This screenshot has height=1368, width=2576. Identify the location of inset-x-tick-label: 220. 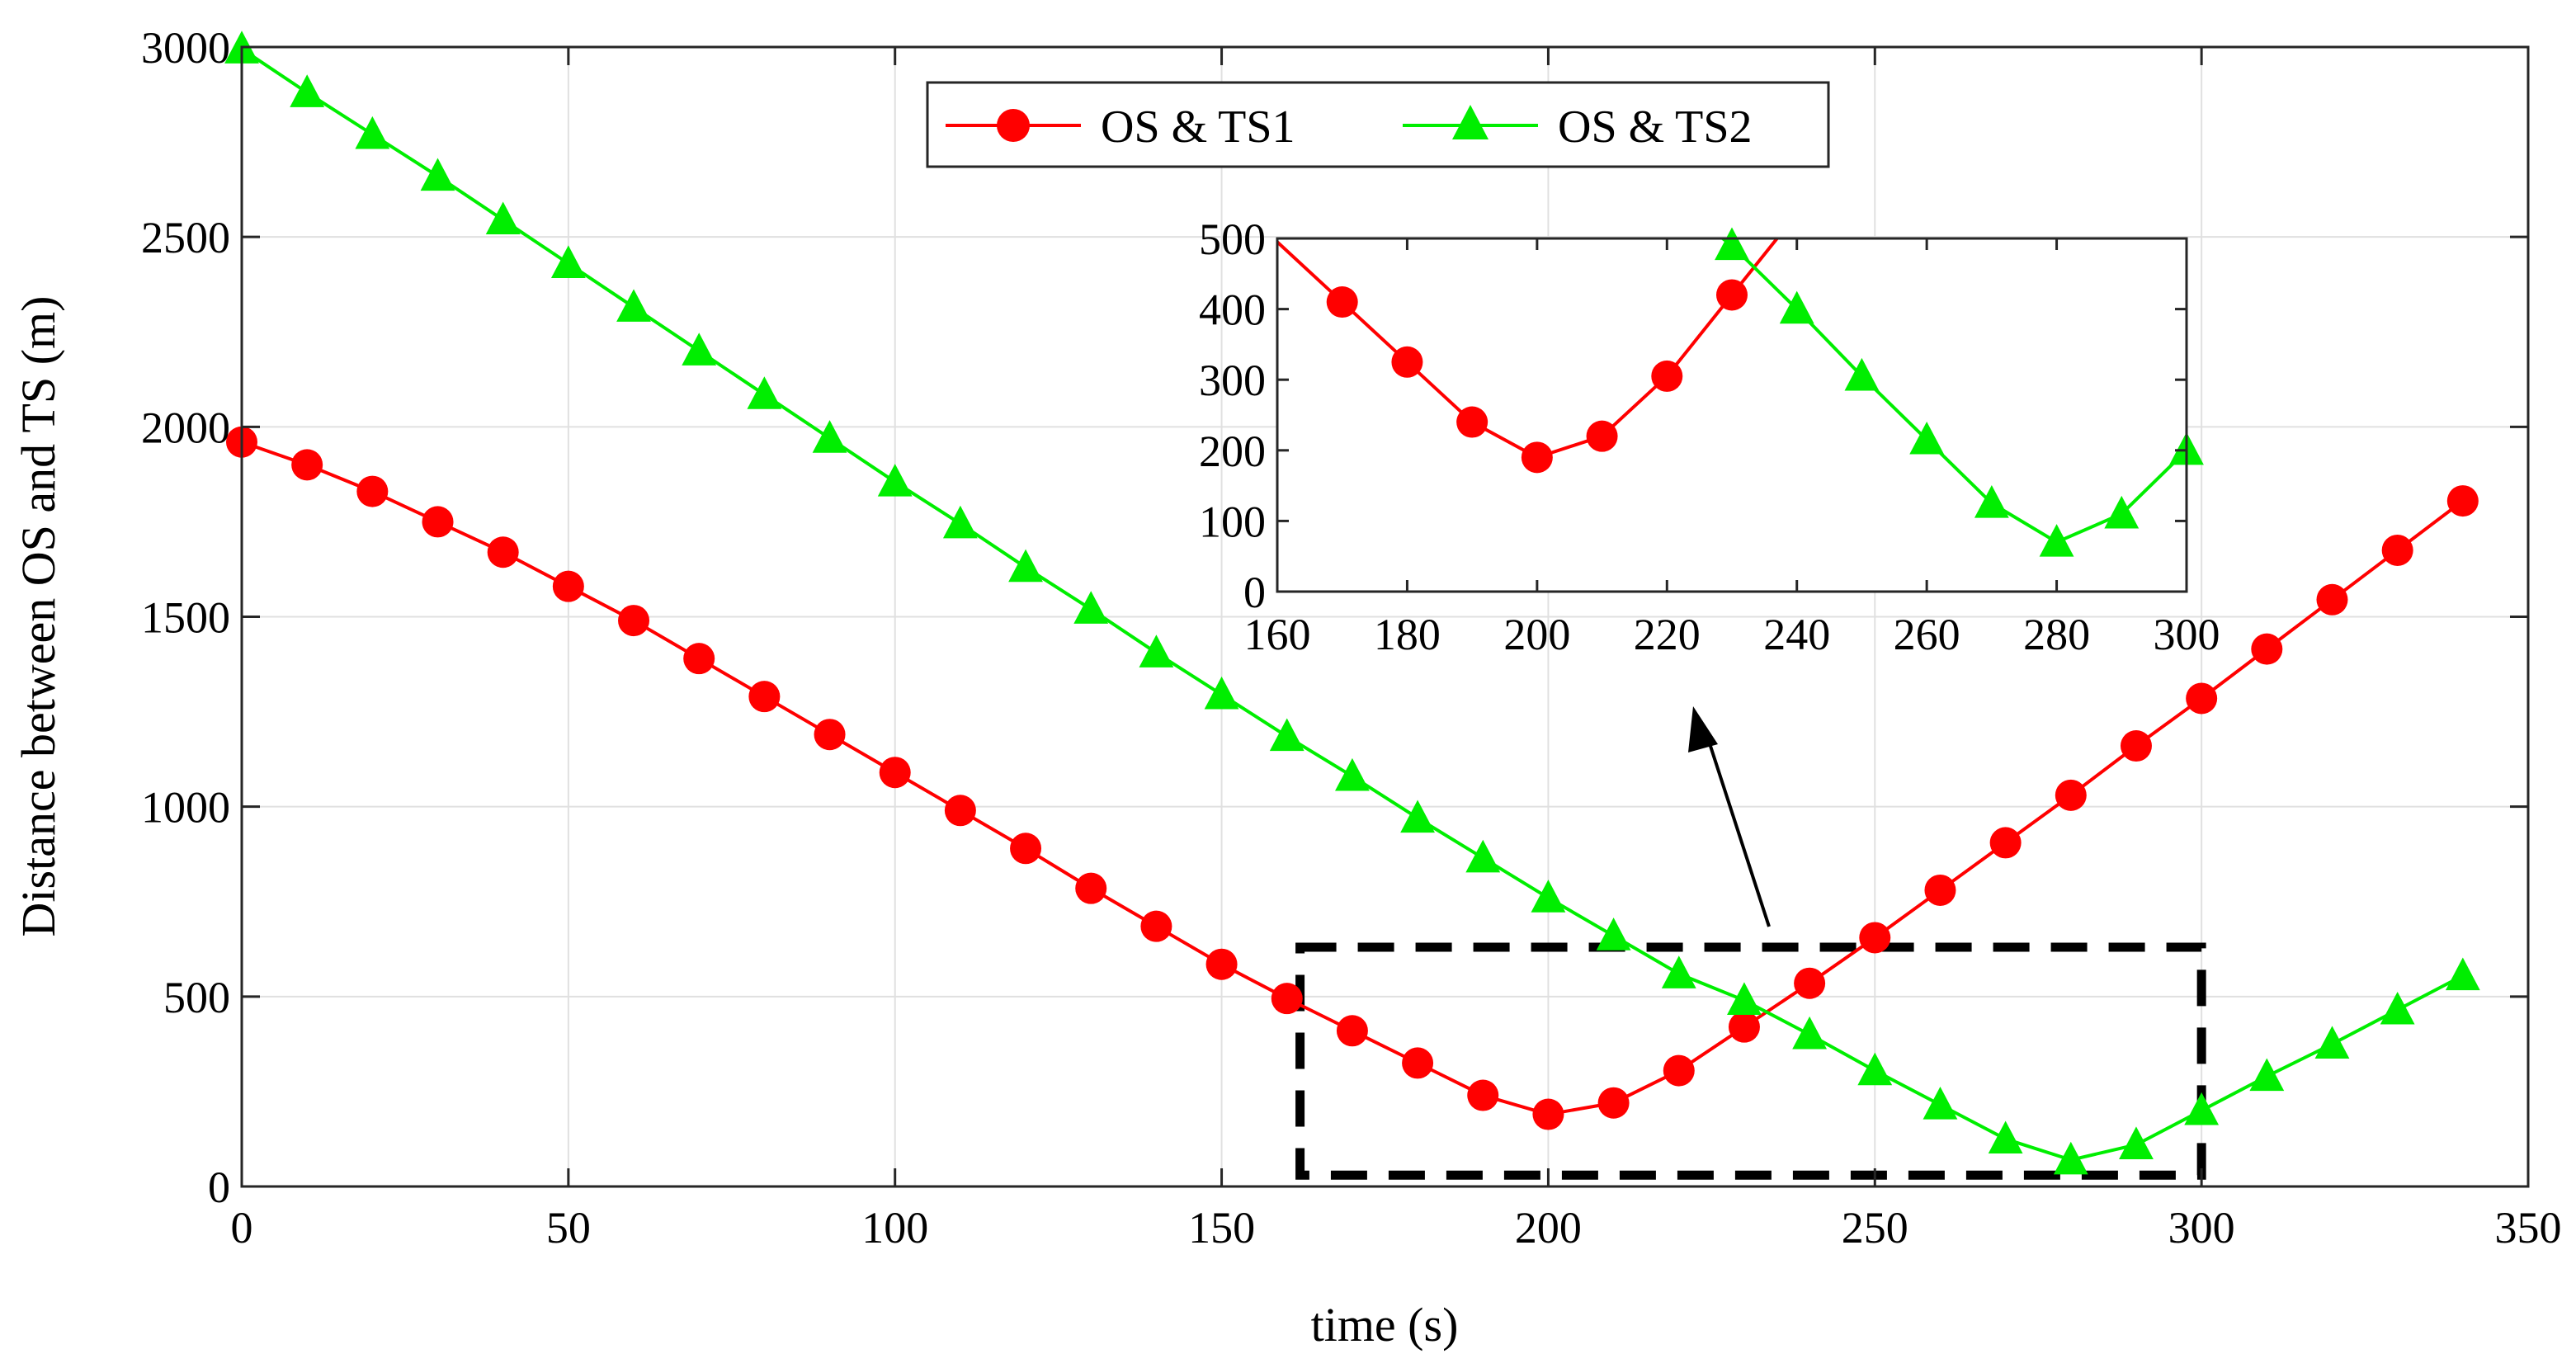
(1667, 634).